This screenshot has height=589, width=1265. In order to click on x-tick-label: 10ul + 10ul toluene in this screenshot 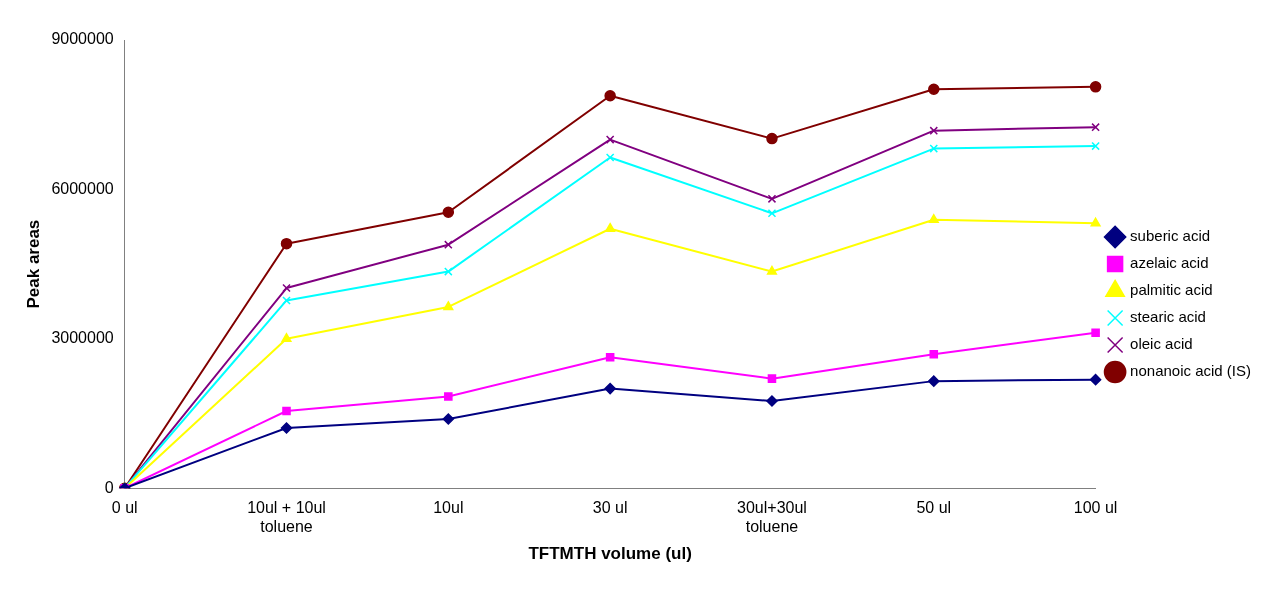, I will do `click(286, 517)`.